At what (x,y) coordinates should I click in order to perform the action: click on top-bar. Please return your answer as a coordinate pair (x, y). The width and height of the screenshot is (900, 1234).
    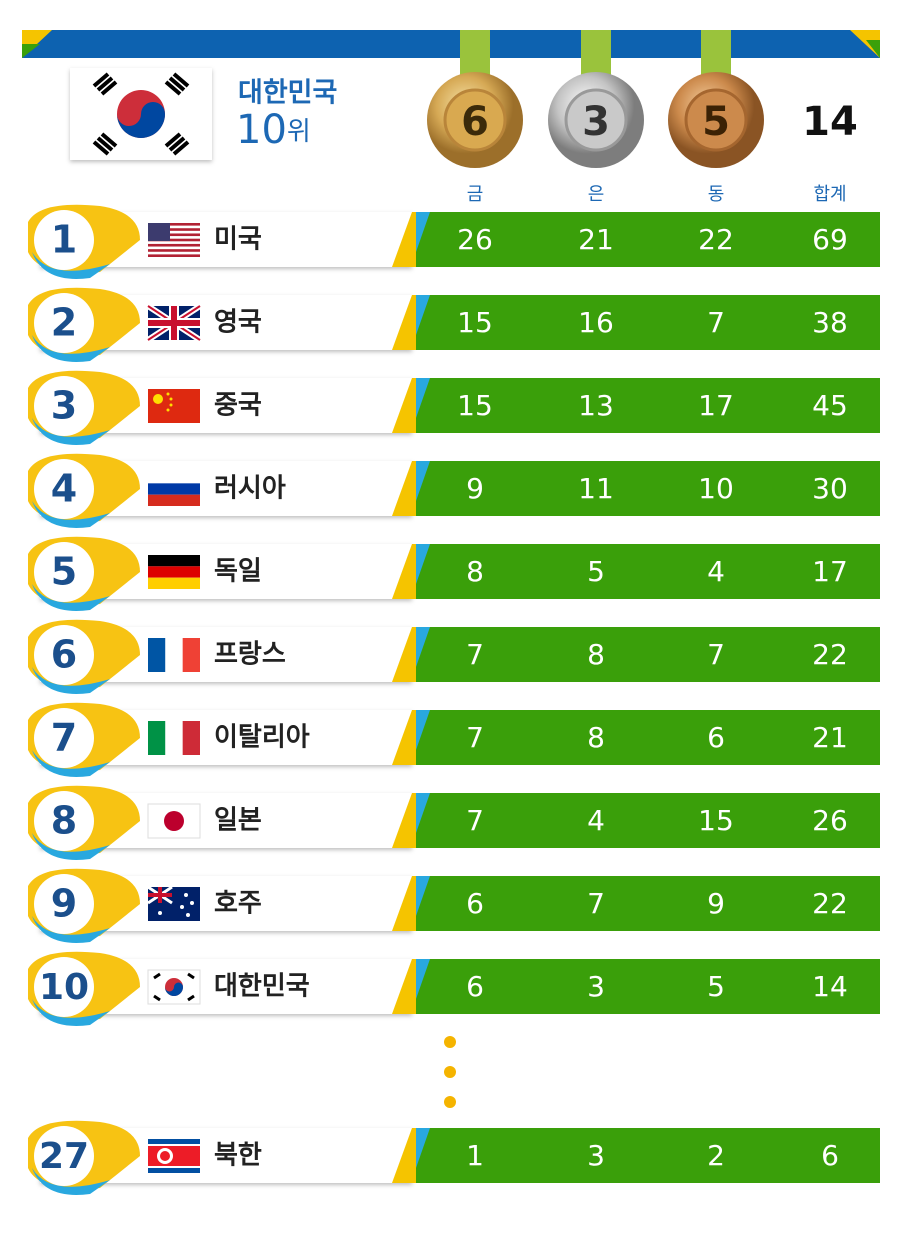
    Looking at the image, I should click on (451, 44).